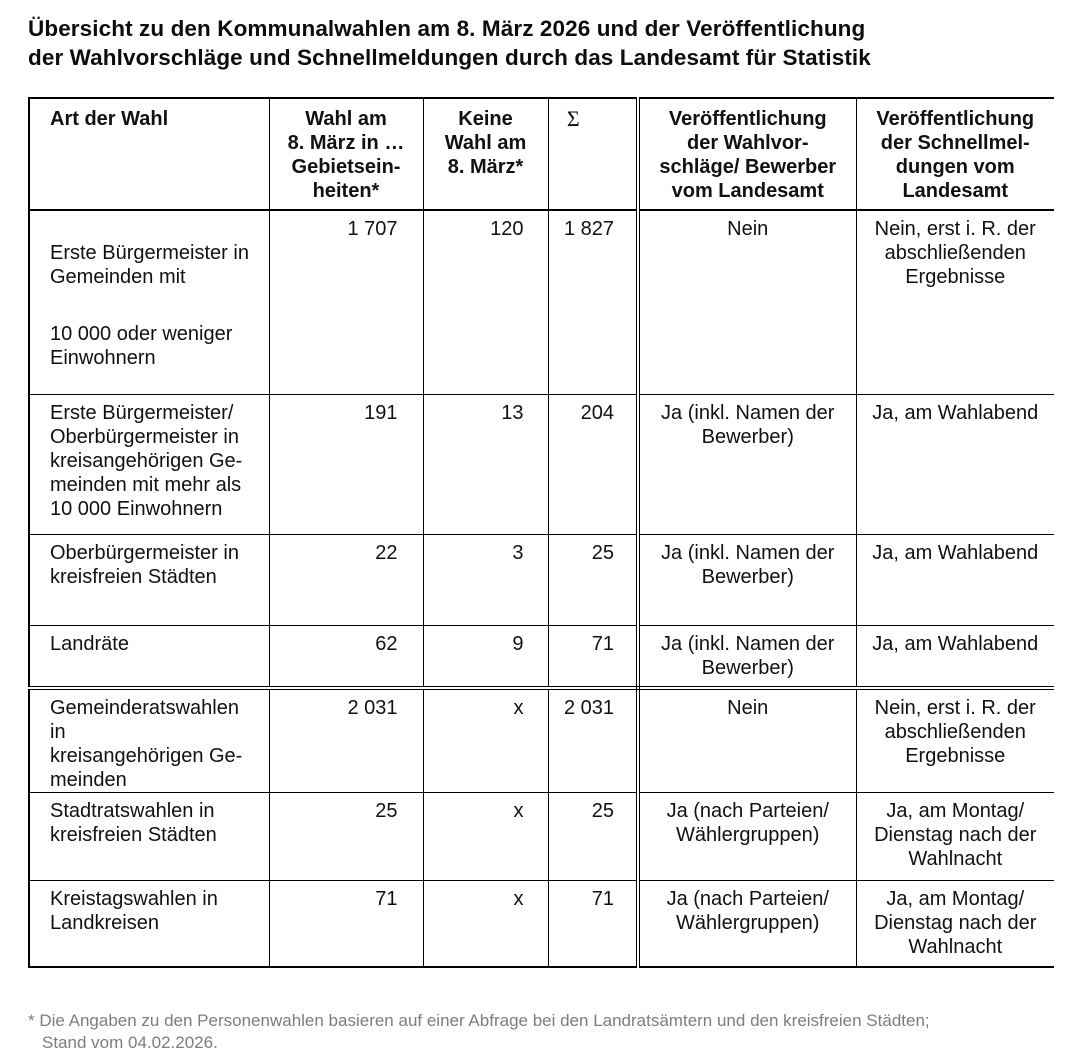 Image resolution: width=1092 pixels, height=1054 pixels. I want to click on cell-wahl-count: 22, so click(346, 580).